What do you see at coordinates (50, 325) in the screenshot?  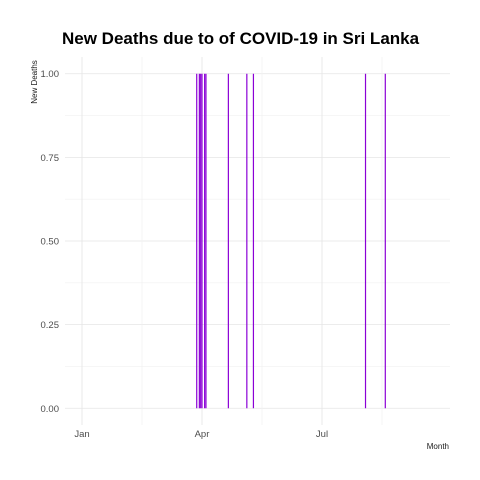 I see `y-tick-label: 0.25` at bounding box center [50, 325].